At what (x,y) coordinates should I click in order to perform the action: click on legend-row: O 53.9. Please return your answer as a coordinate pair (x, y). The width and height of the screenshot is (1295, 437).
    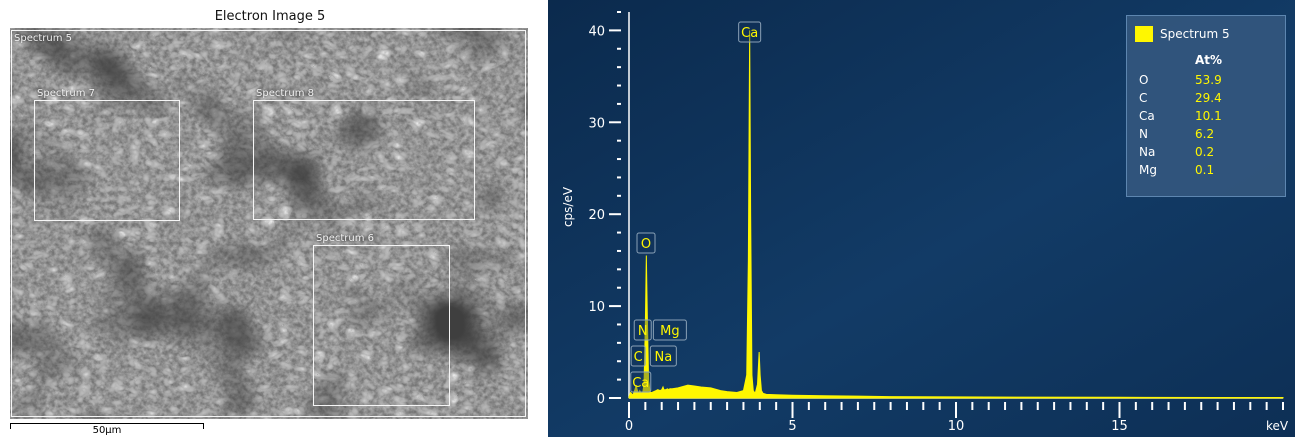
    Looking at the image, I should click on (1204, 80).